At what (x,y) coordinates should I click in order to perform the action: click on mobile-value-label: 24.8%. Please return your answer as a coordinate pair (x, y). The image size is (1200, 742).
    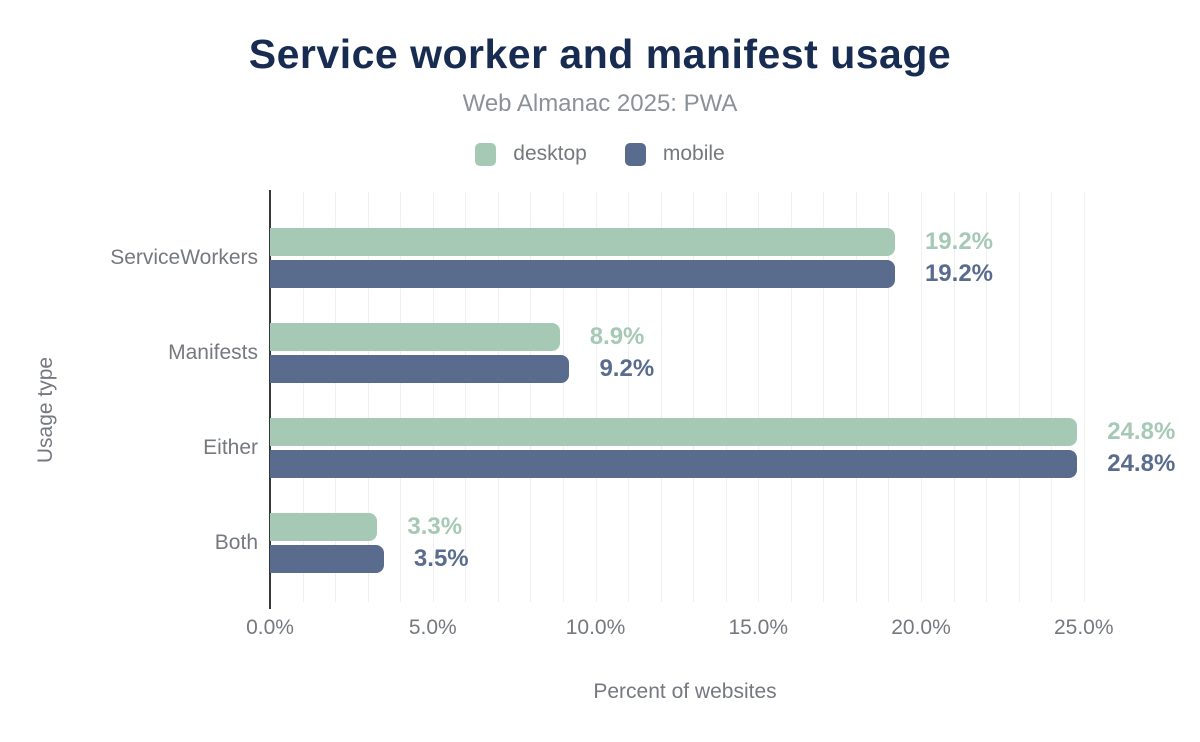
    Looking at the image, I should click on (1141, 463).